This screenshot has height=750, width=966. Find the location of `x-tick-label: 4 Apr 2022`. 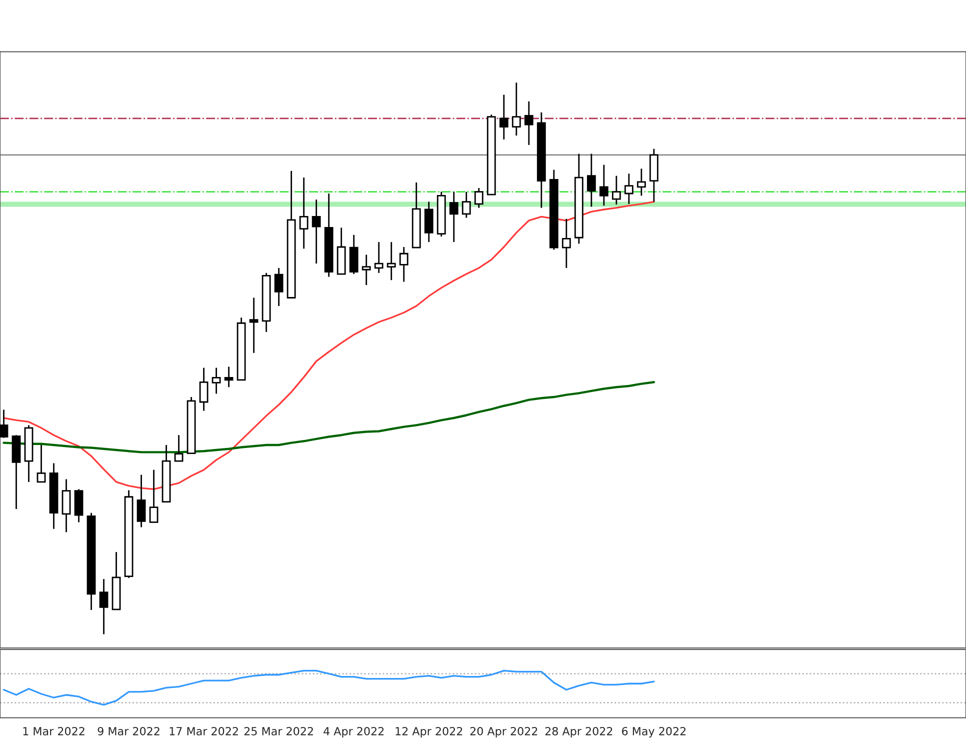

x-tick-label: 4 Apr 2022 is located at coordinates (354, 732).